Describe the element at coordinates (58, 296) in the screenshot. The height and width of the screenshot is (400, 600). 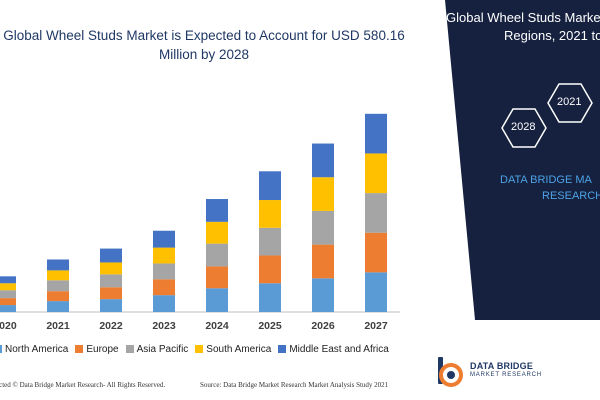
I see `bar-europe-2021` at that location.